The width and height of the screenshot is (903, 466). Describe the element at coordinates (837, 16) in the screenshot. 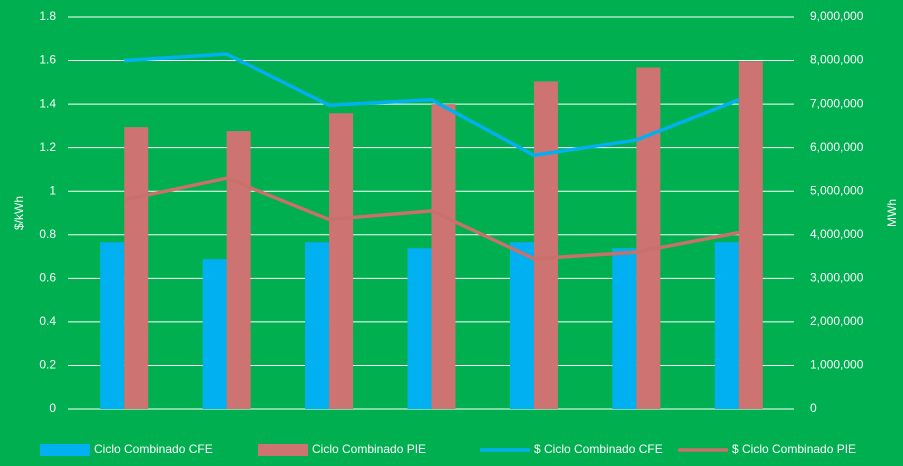

I see `y2-tick-label: 9,000,000` at that location.